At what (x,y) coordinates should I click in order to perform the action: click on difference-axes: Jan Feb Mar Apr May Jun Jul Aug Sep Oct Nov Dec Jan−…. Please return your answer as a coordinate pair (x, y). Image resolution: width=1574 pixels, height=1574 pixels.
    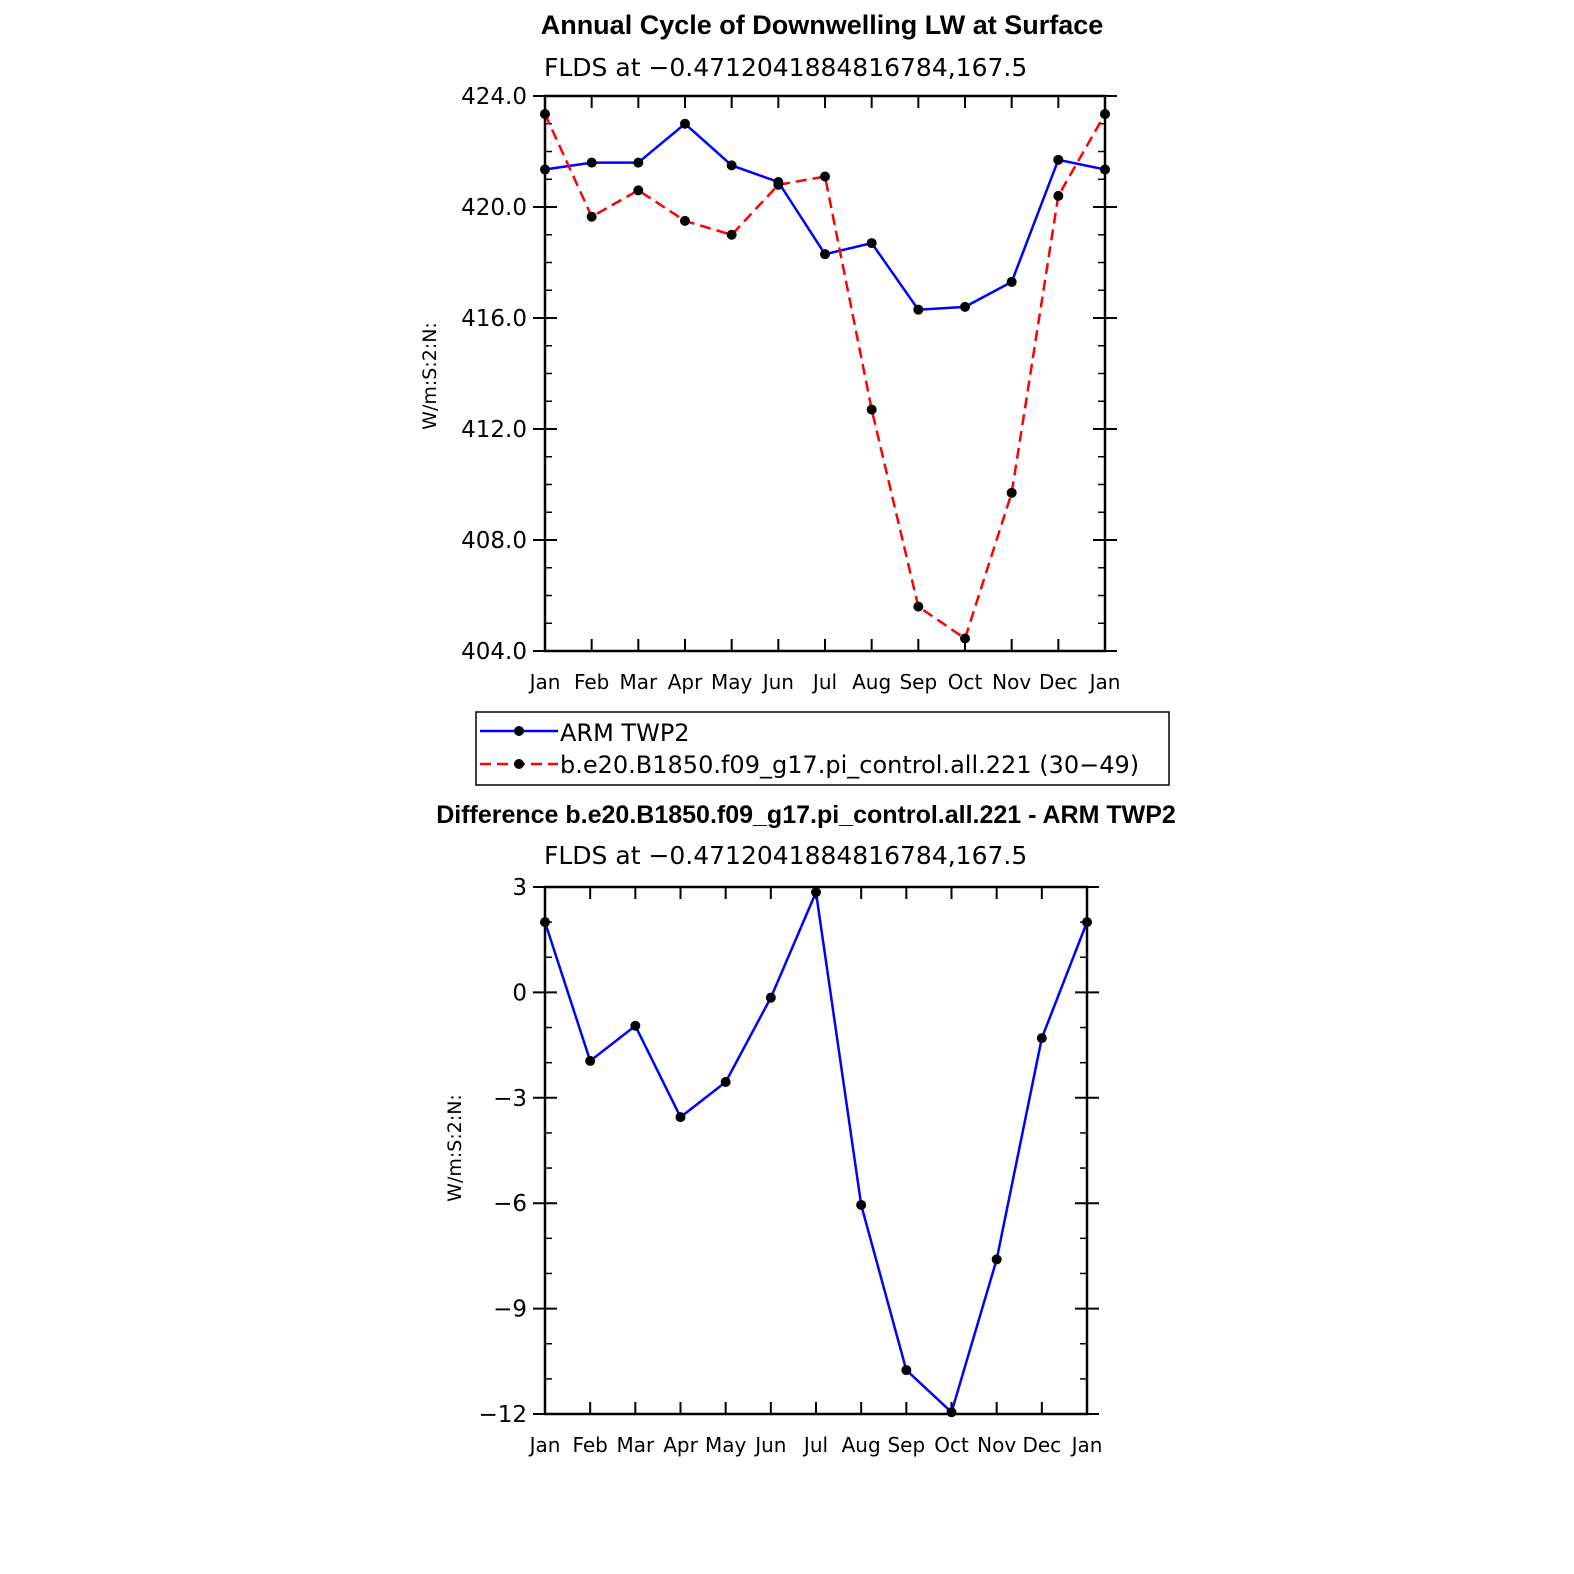
    Looking at the image, I should click on (790, 1166).